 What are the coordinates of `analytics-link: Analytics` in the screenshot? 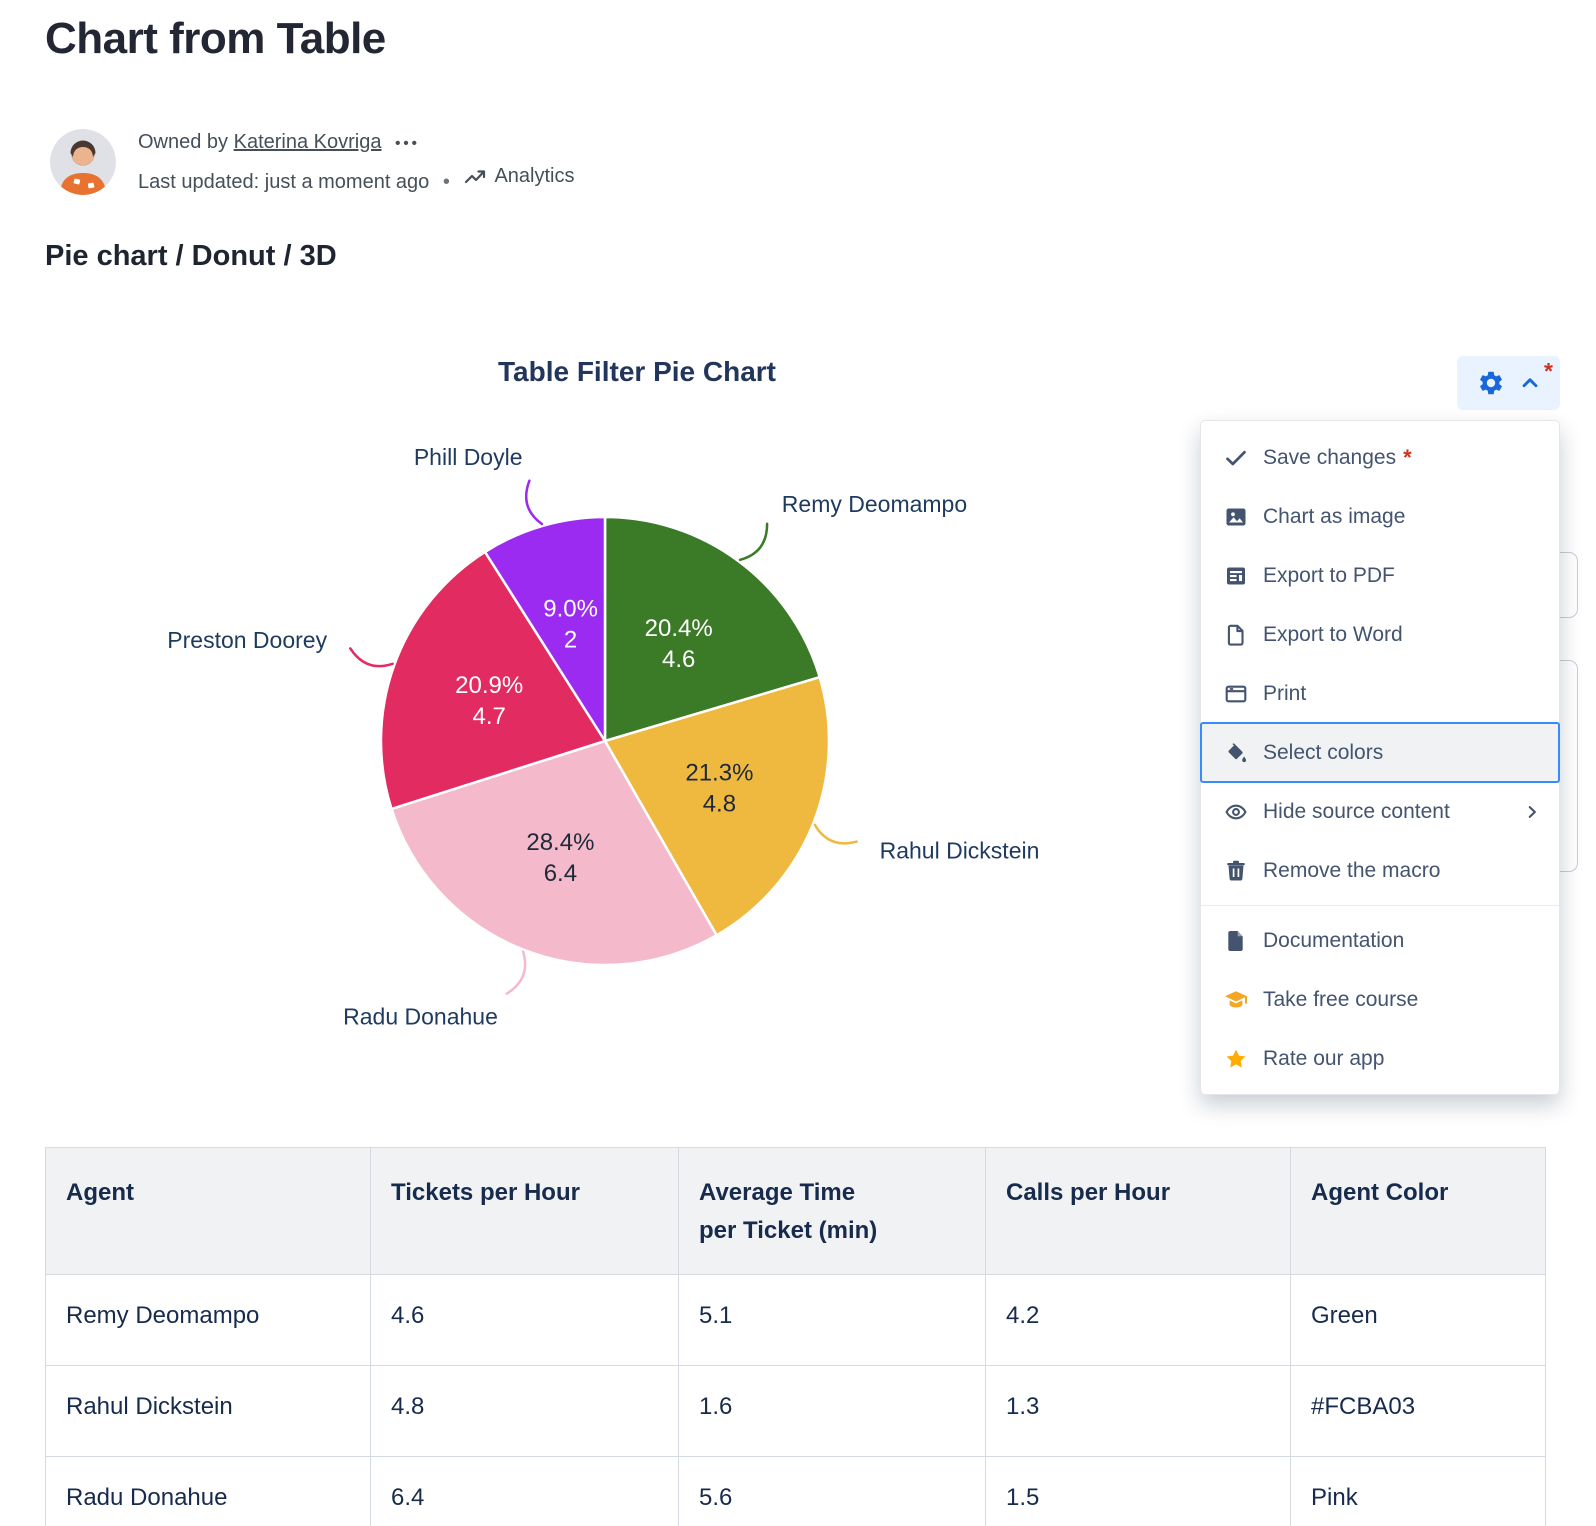 It's located at (518, 176).